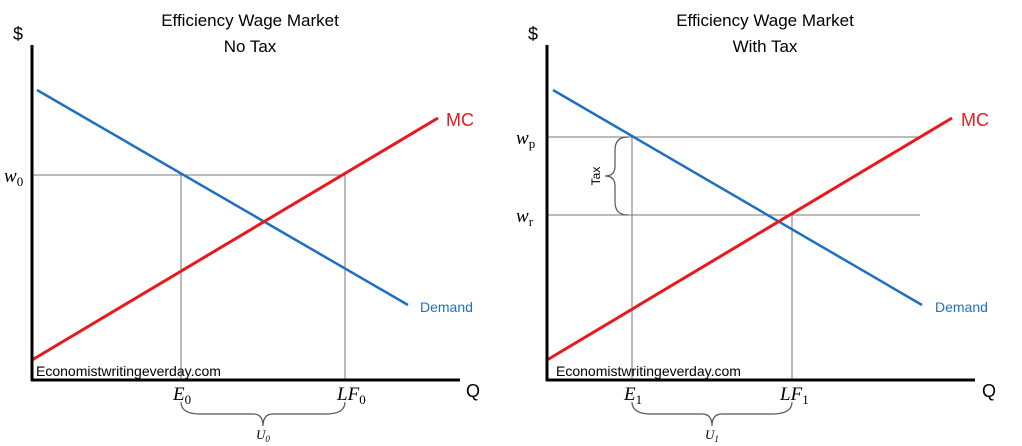 Image resolution: width=1022 pixels, height=446 pixels. Describe the element at coordinates (525, 217) in the screenshot. I see `wr-label: wr` at that location.